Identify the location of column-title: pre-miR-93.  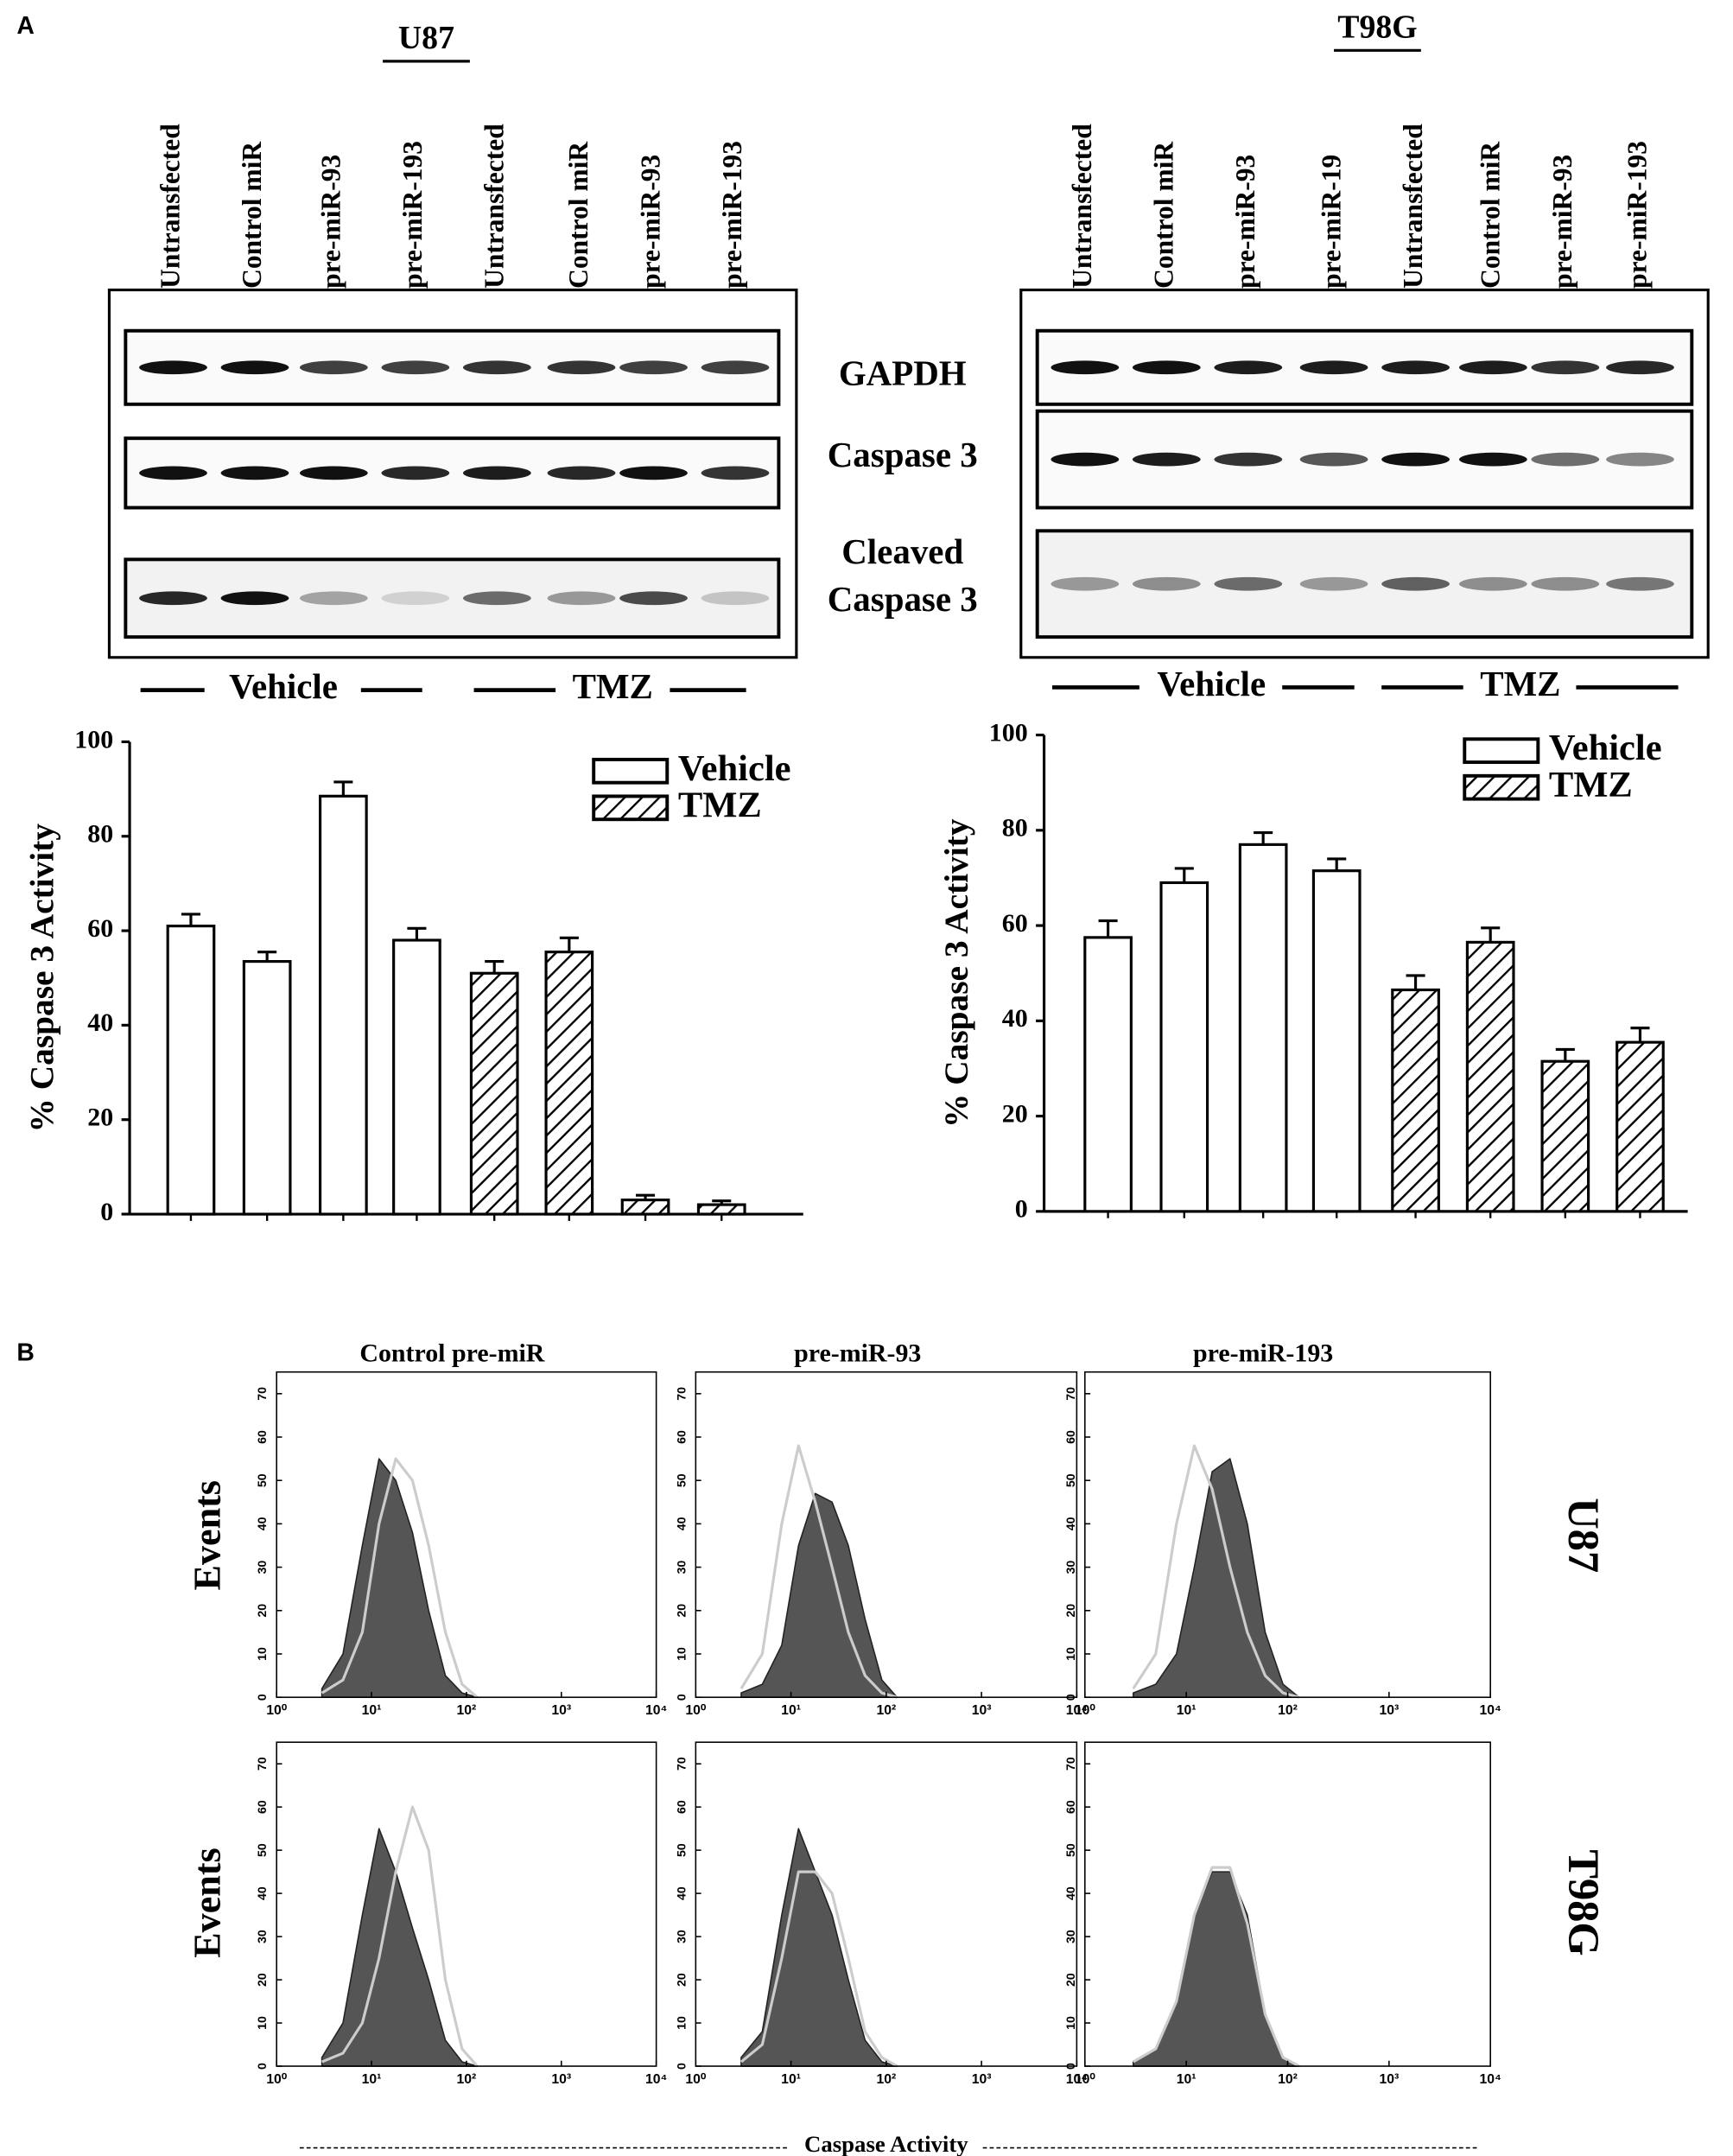
(857, 1353).